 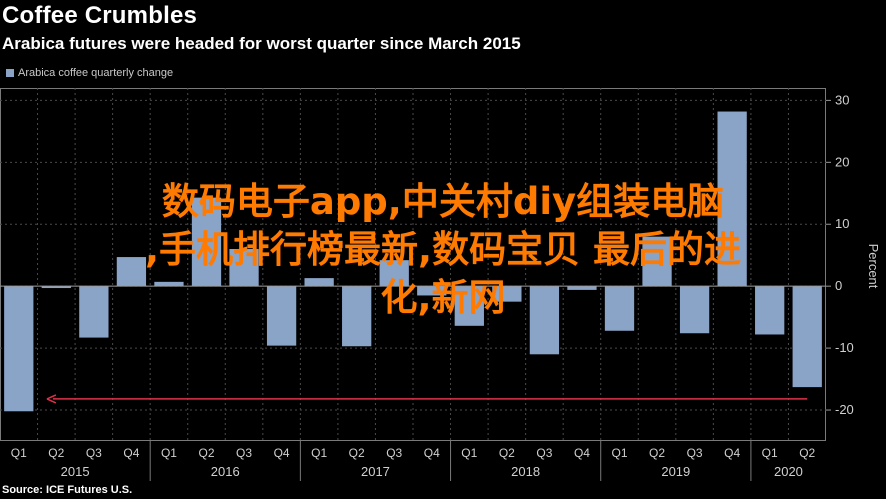 What do you see at coordinates (842, 223) in the screenshot?
I see `y-tick-label: 10` at bounding box center [842, 223].